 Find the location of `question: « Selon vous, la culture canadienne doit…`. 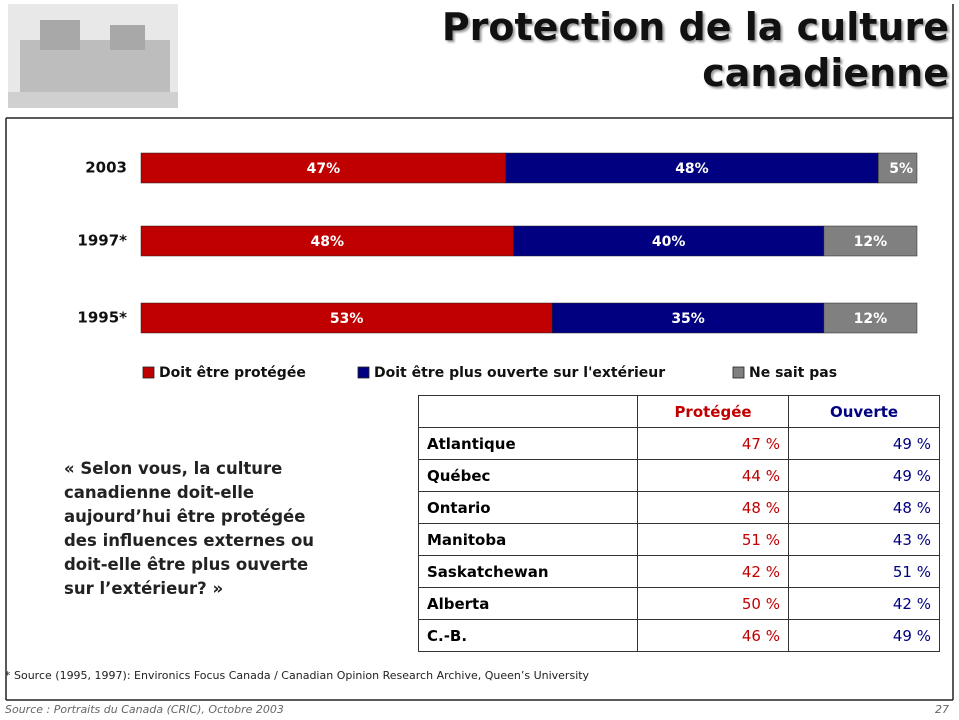

question: « Selon vous, la culture canadienne doit… is located at coordinates (189, 528).